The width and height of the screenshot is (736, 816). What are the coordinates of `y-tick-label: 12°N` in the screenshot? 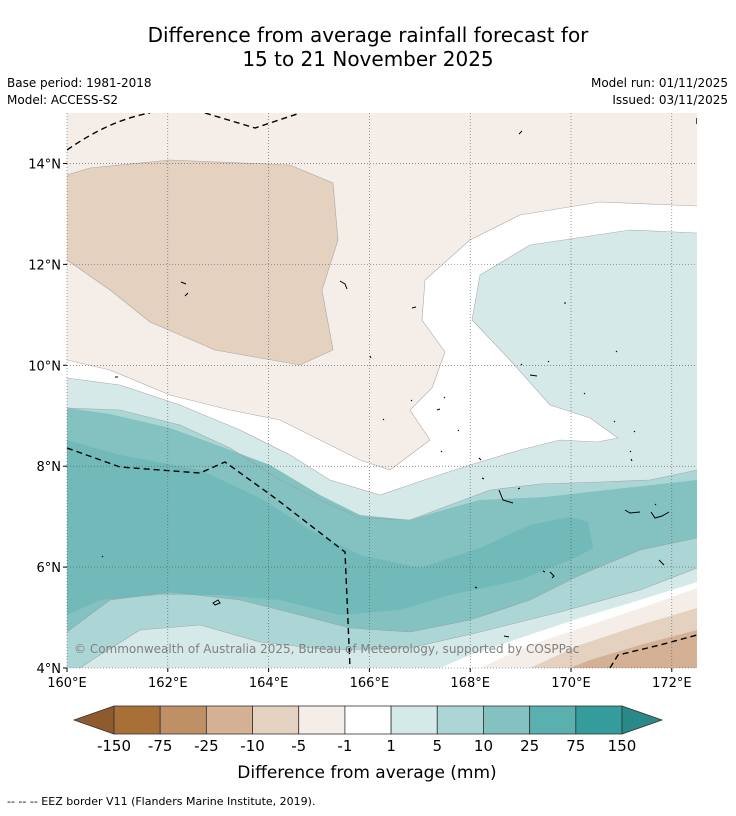 It's located at (44, 265).